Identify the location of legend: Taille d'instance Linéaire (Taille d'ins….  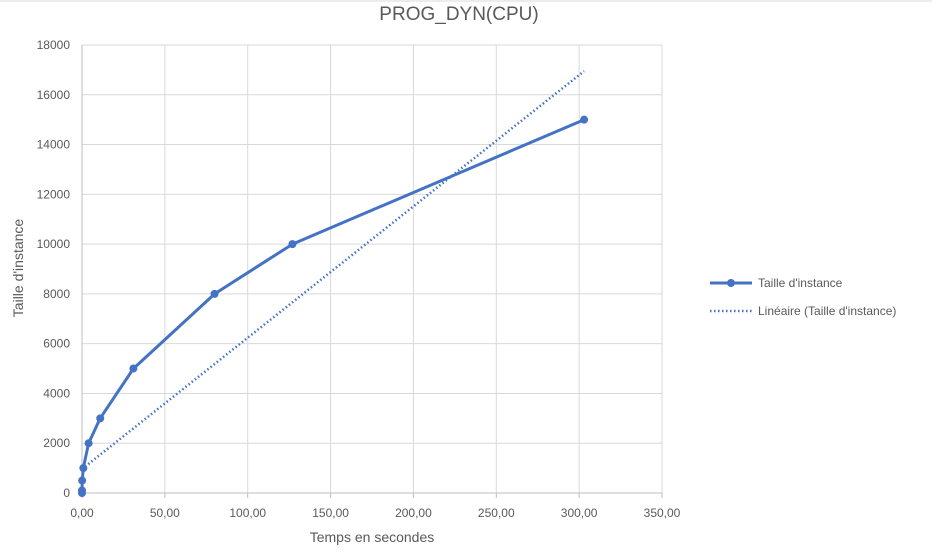
(803, 297).